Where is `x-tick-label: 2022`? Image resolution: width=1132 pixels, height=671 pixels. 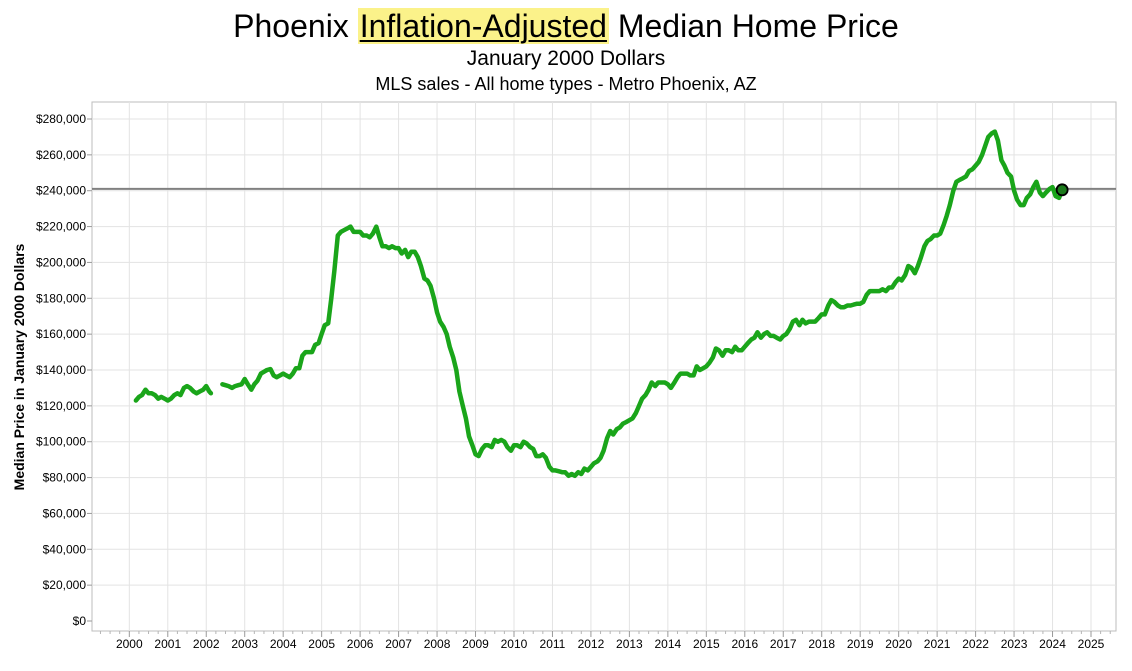 x-tick-label: 2022 is located at coordinates (975, 644).